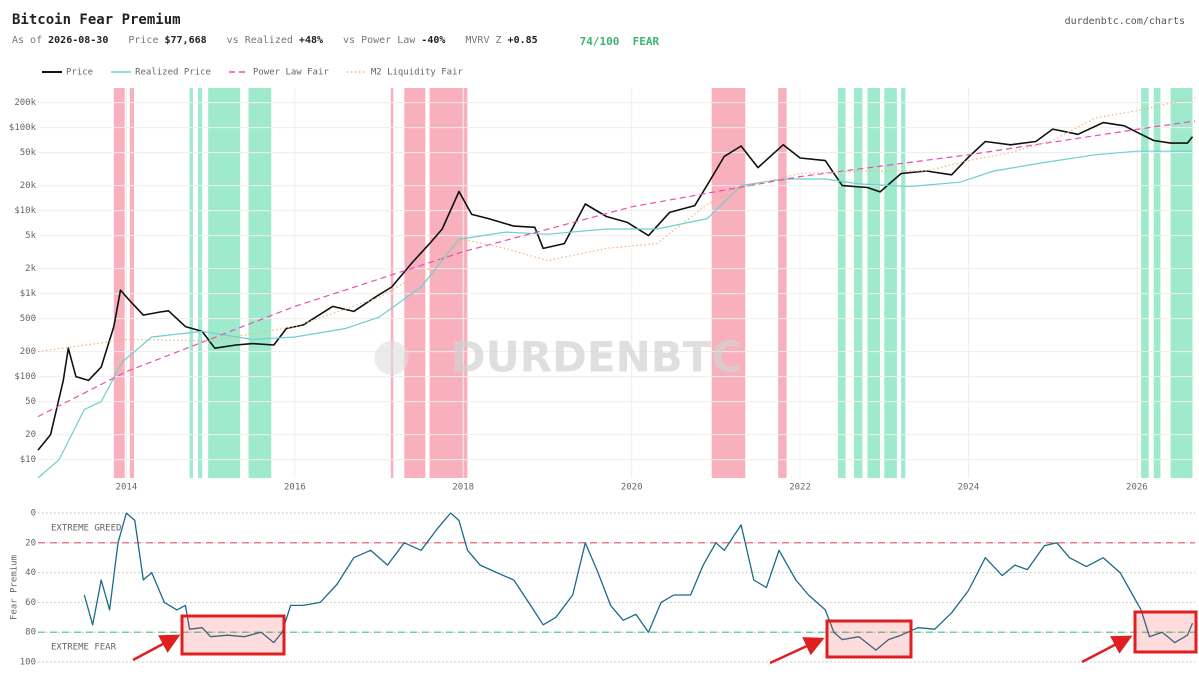  Describe the element at coordinates (143, 40) in the screenshot. I see `stat-label: Price` at that location.